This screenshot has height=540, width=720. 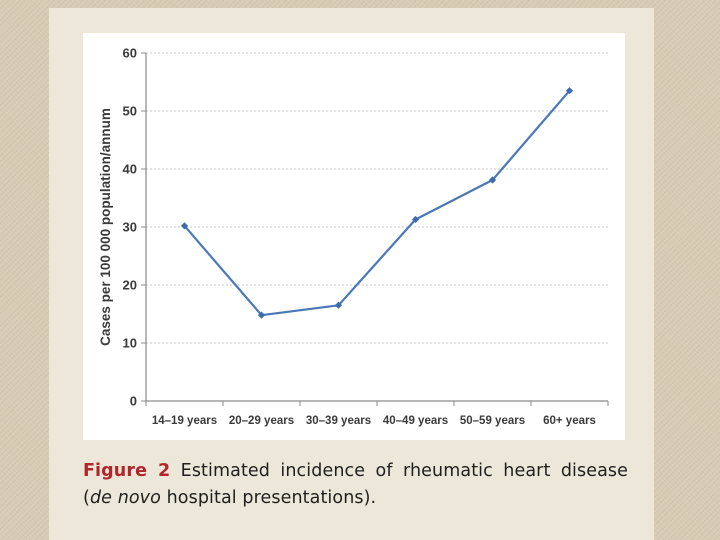 I want to click on x-tick-label-4: 50–59 years, so click(x=492, y=421).